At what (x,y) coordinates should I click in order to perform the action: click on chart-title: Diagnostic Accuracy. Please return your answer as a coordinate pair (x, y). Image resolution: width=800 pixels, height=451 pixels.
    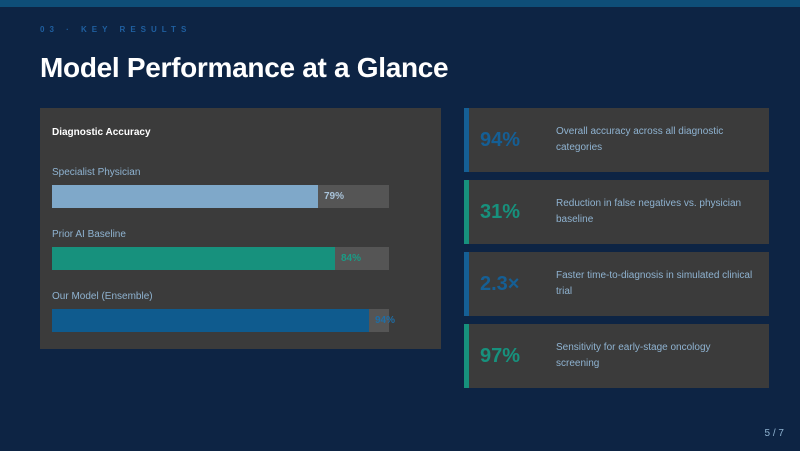
    Looking at the image, I should click on (101, 132).